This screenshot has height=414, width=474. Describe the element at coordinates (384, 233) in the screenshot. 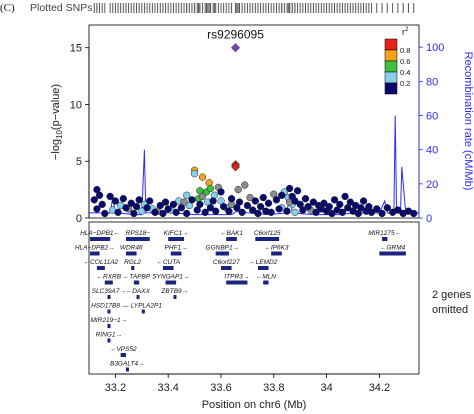

I see `gene-label: MIR1275←` at that location.